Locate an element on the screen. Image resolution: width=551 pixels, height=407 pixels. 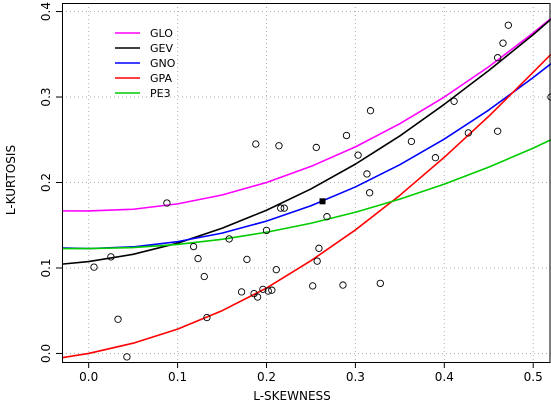
y-tick-label: 0.1 is located at coordinates (46, 267).